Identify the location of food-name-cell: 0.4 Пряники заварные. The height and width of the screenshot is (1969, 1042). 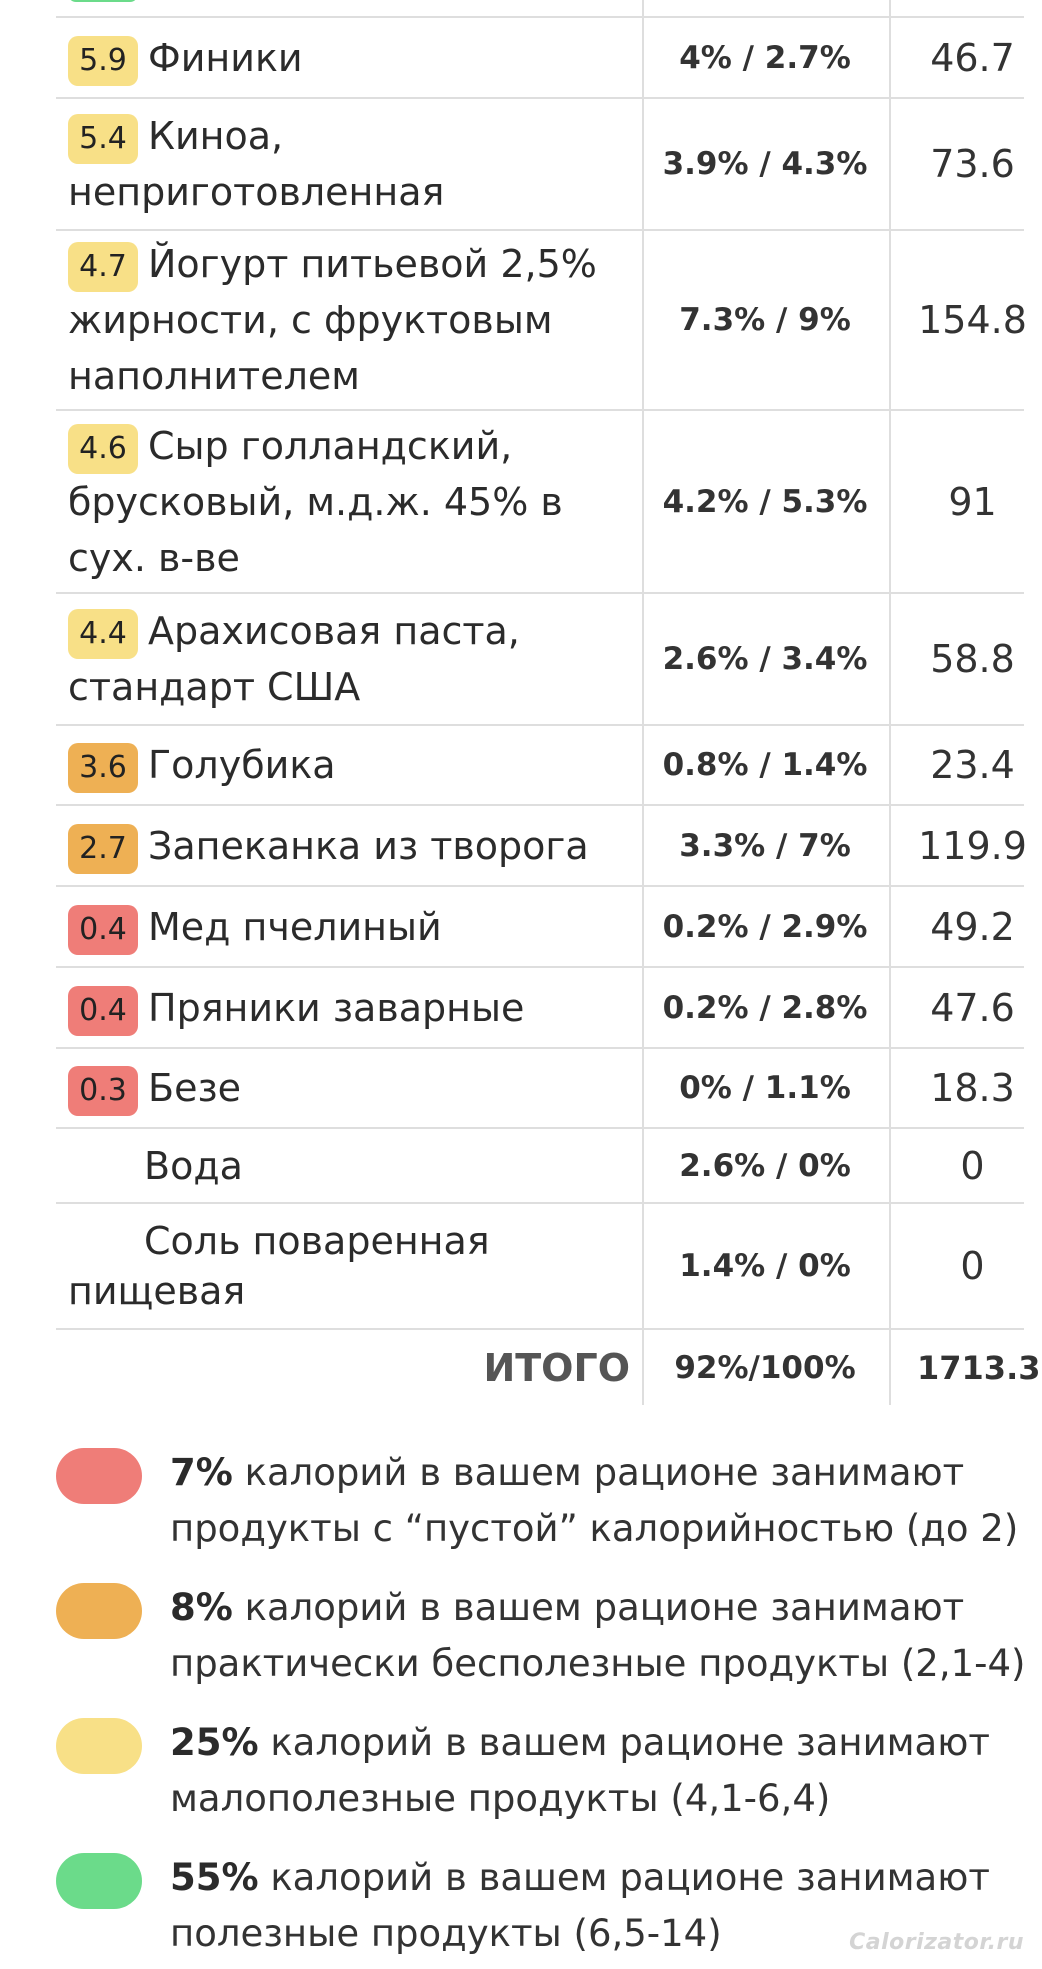
(348, 1007).